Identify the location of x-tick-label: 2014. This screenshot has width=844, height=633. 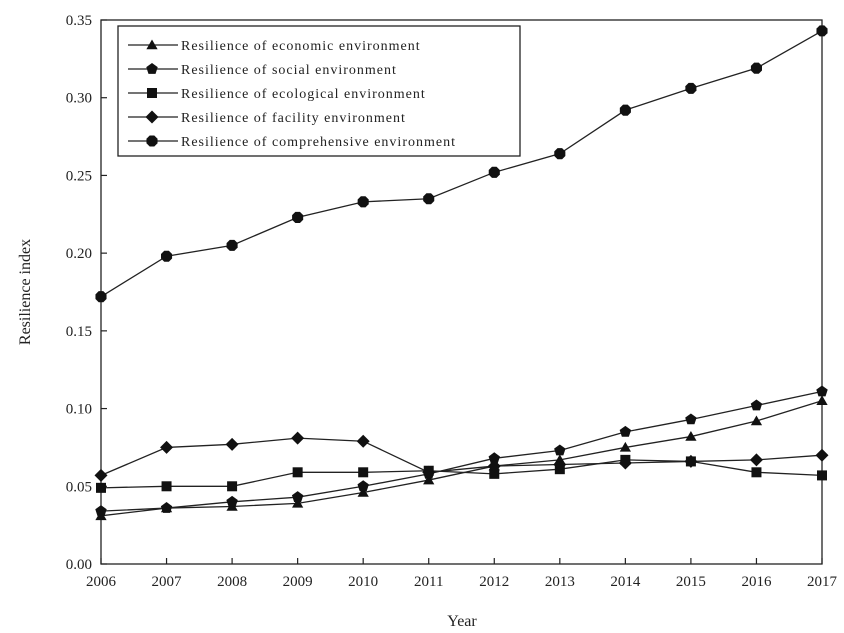
(625, 582).